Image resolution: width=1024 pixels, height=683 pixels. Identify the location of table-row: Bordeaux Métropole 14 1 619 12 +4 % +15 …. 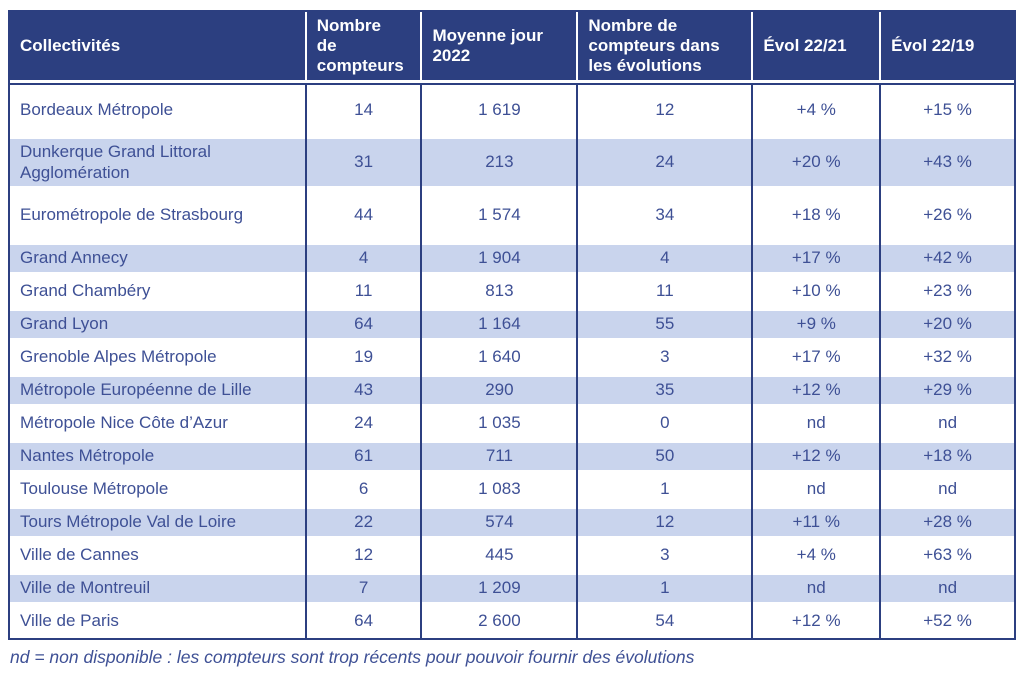
(512, 110).